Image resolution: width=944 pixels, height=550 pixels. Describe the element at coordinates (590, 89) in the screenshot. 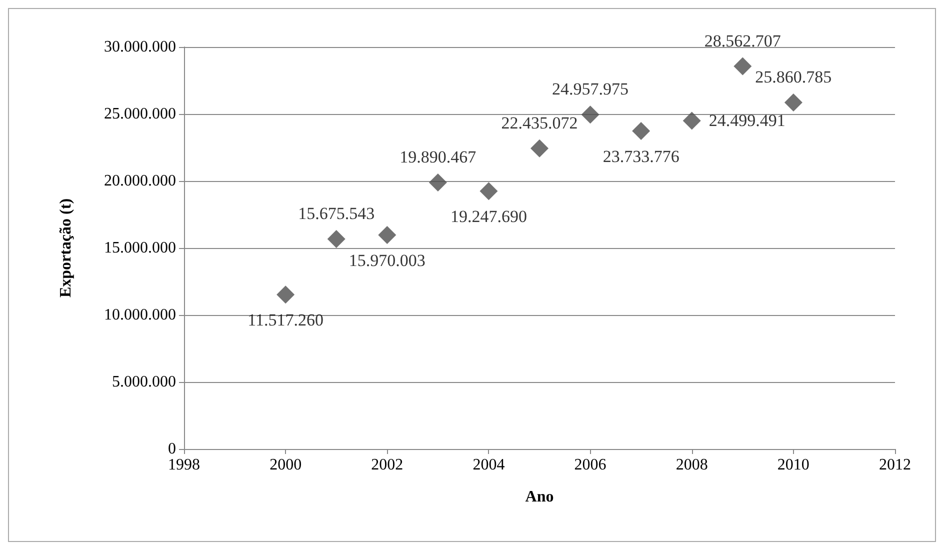

I see `data-label: 24.957.975` at that location.